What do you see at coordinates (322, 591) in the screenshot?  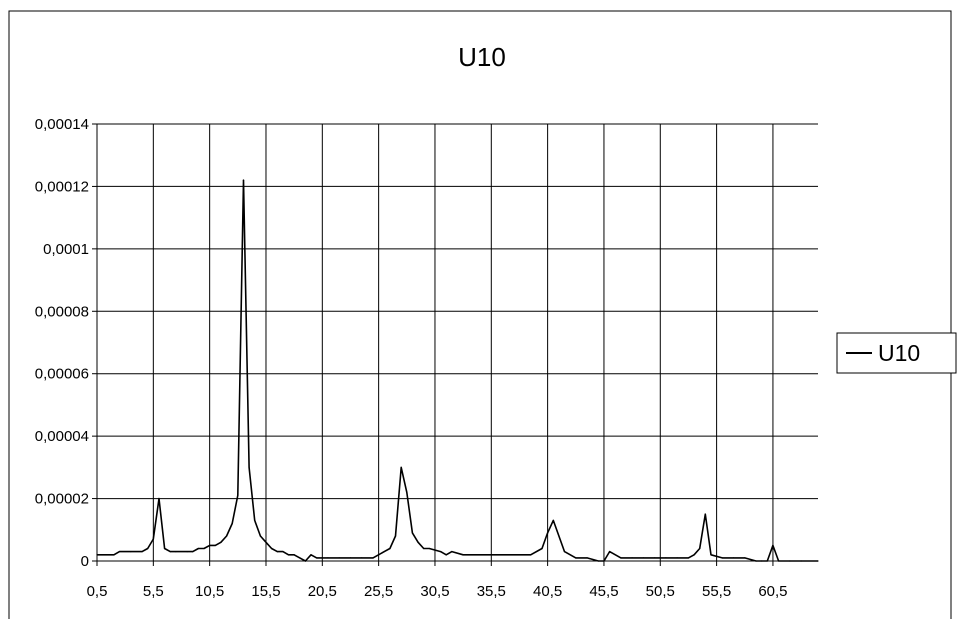 I see `x-tick-label: 20,5` at bounding box center [322, 591].